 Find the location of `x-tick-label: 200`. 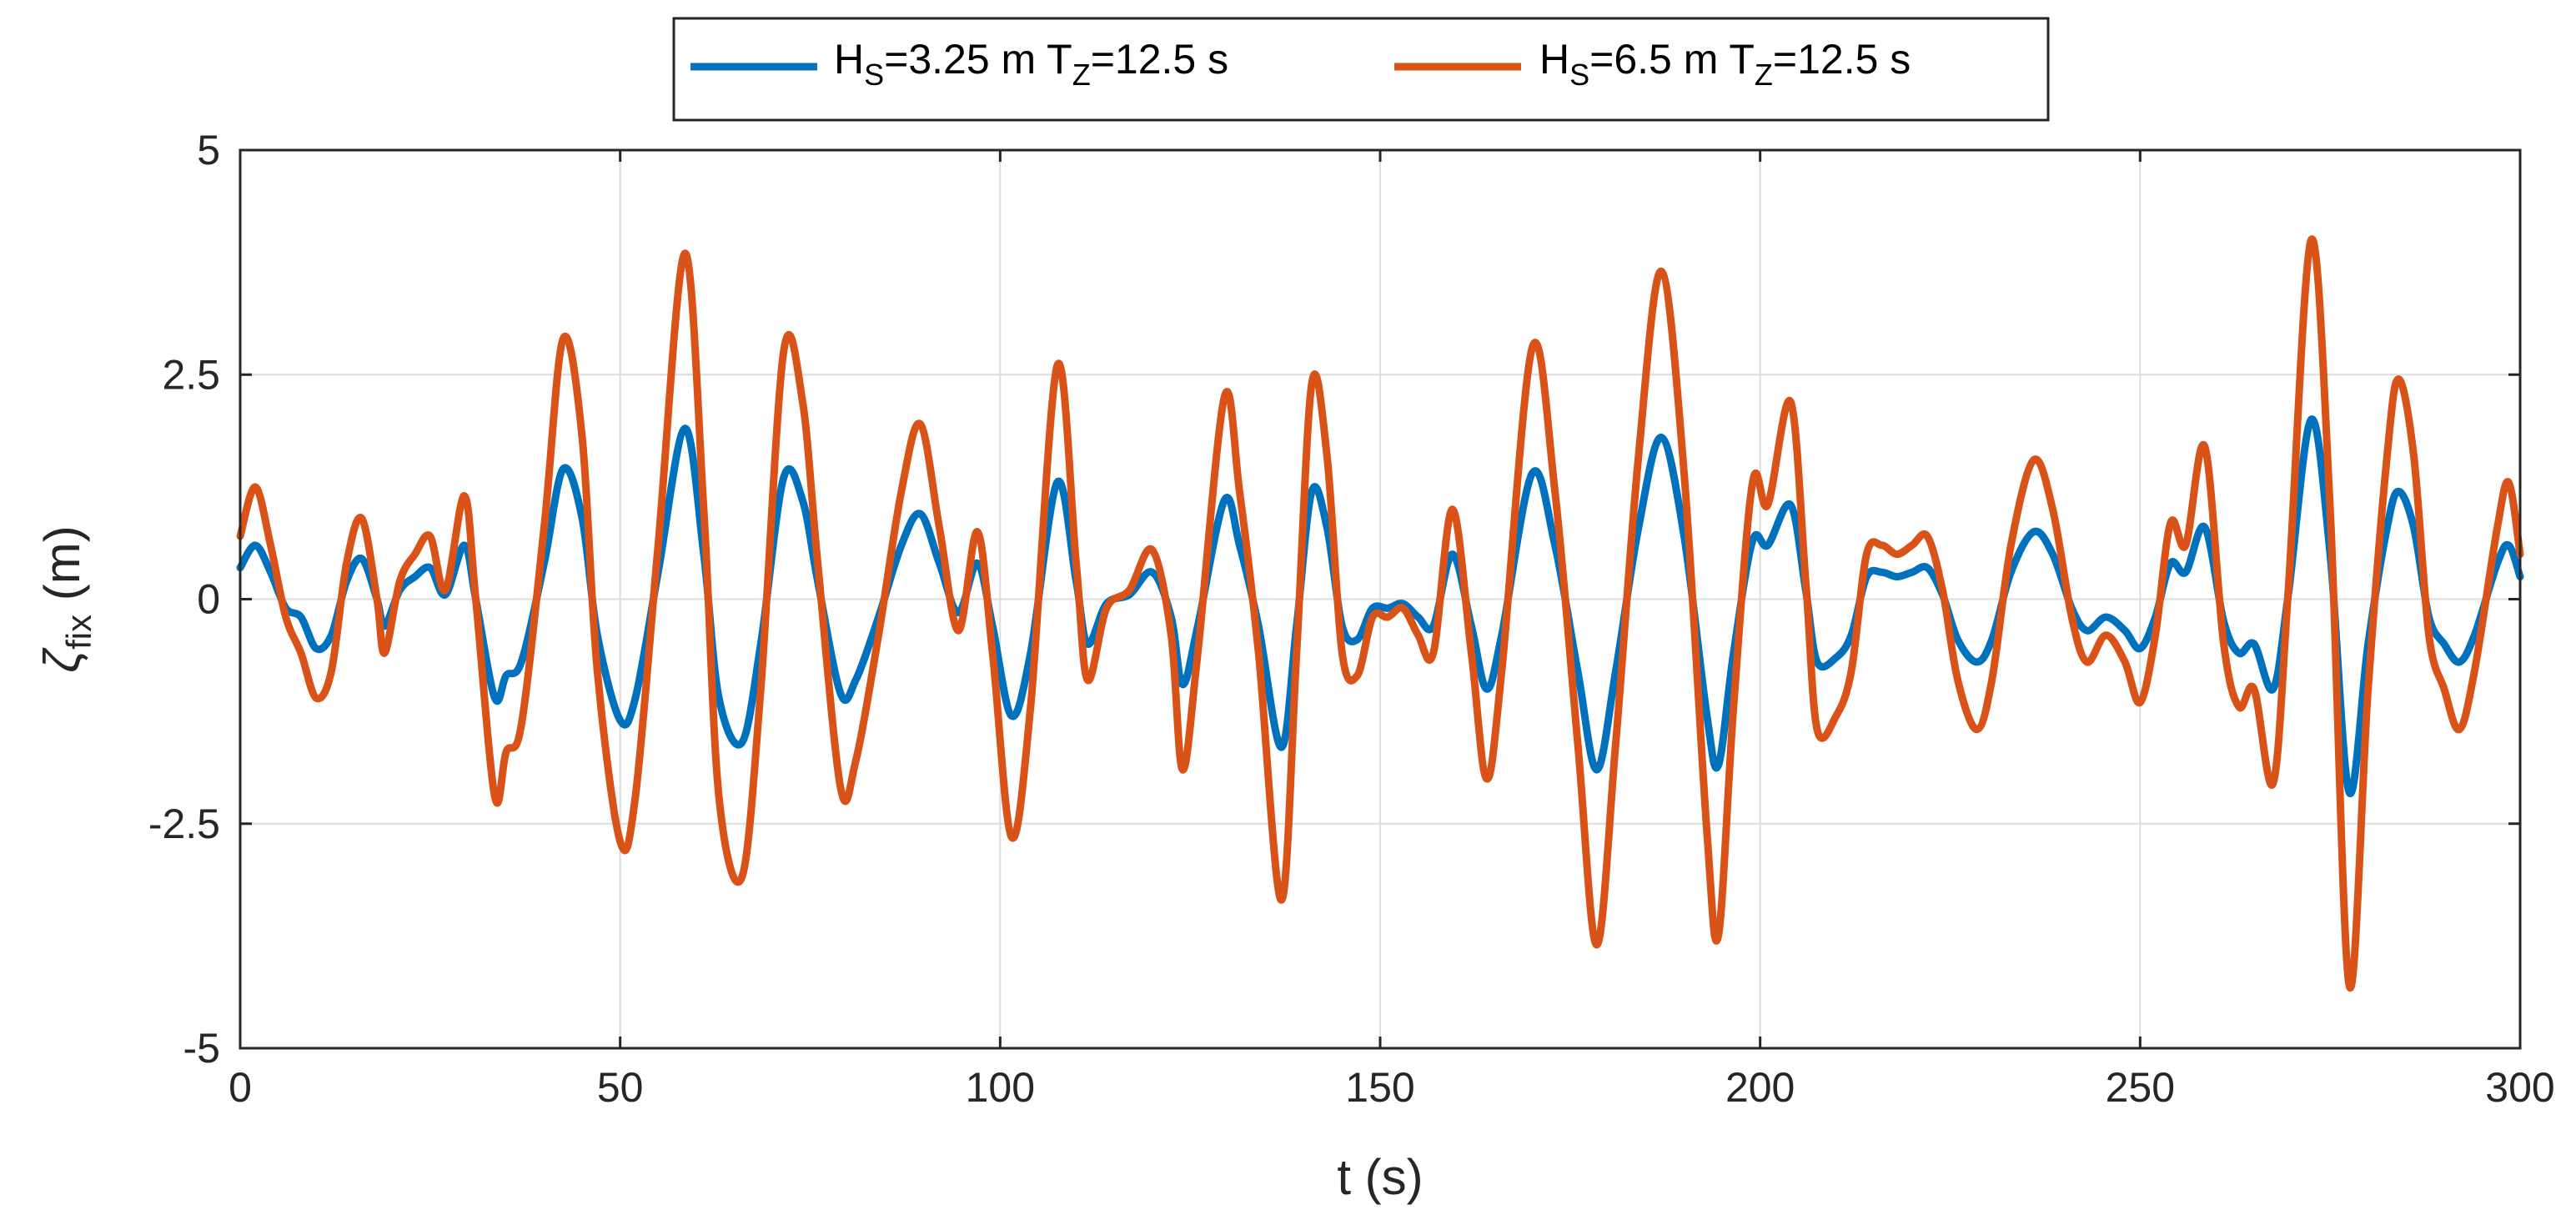

x-tick-label: 200 is located at coordinates (1760, 1087).